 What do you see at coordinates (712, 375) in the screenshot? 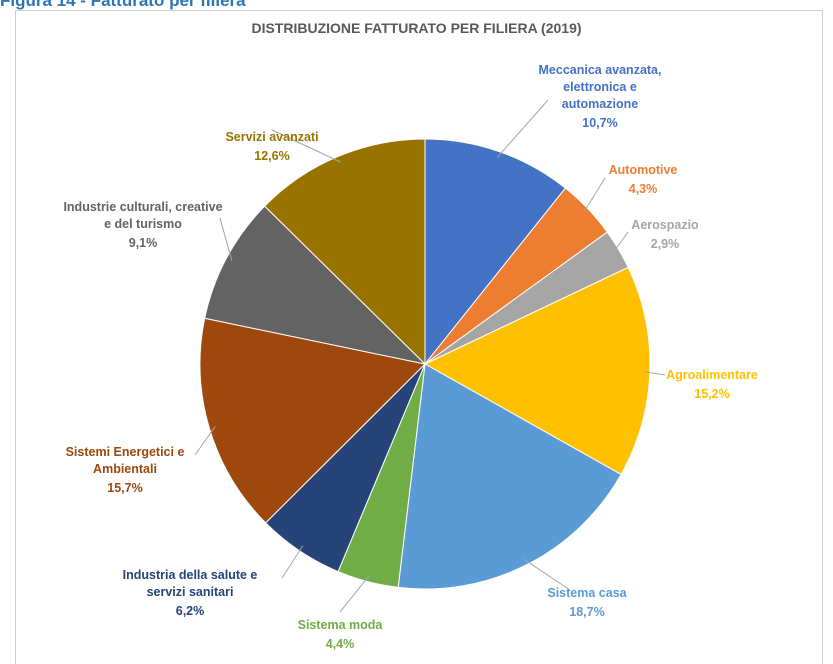
I see `slice-label: Agroalimentare` at bounding box center [712, 375].